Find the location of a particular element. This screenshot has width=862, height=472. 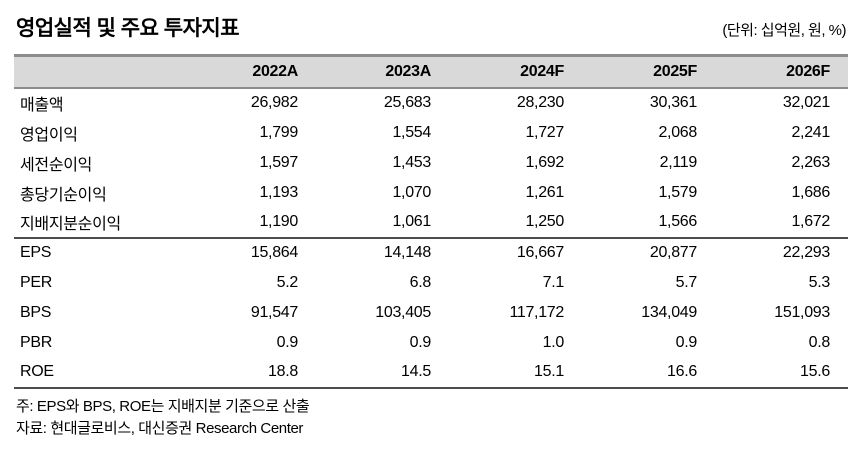

footnote: 주: EPS와 BPS, ROE는 지배지분 기준으로 산출 is located at coordinates (163, 406).